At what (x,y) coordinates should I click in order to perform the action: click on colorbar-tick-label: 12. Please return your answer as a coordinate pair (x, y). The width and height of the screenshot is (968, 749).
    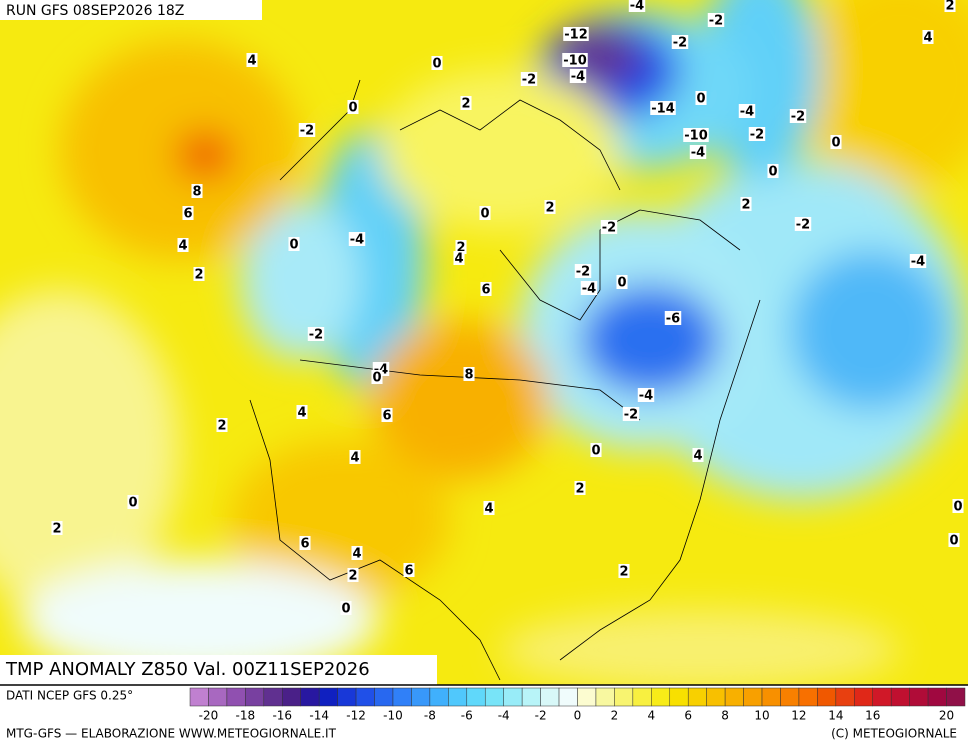
    Looking at the image, I should click on (798, 716).